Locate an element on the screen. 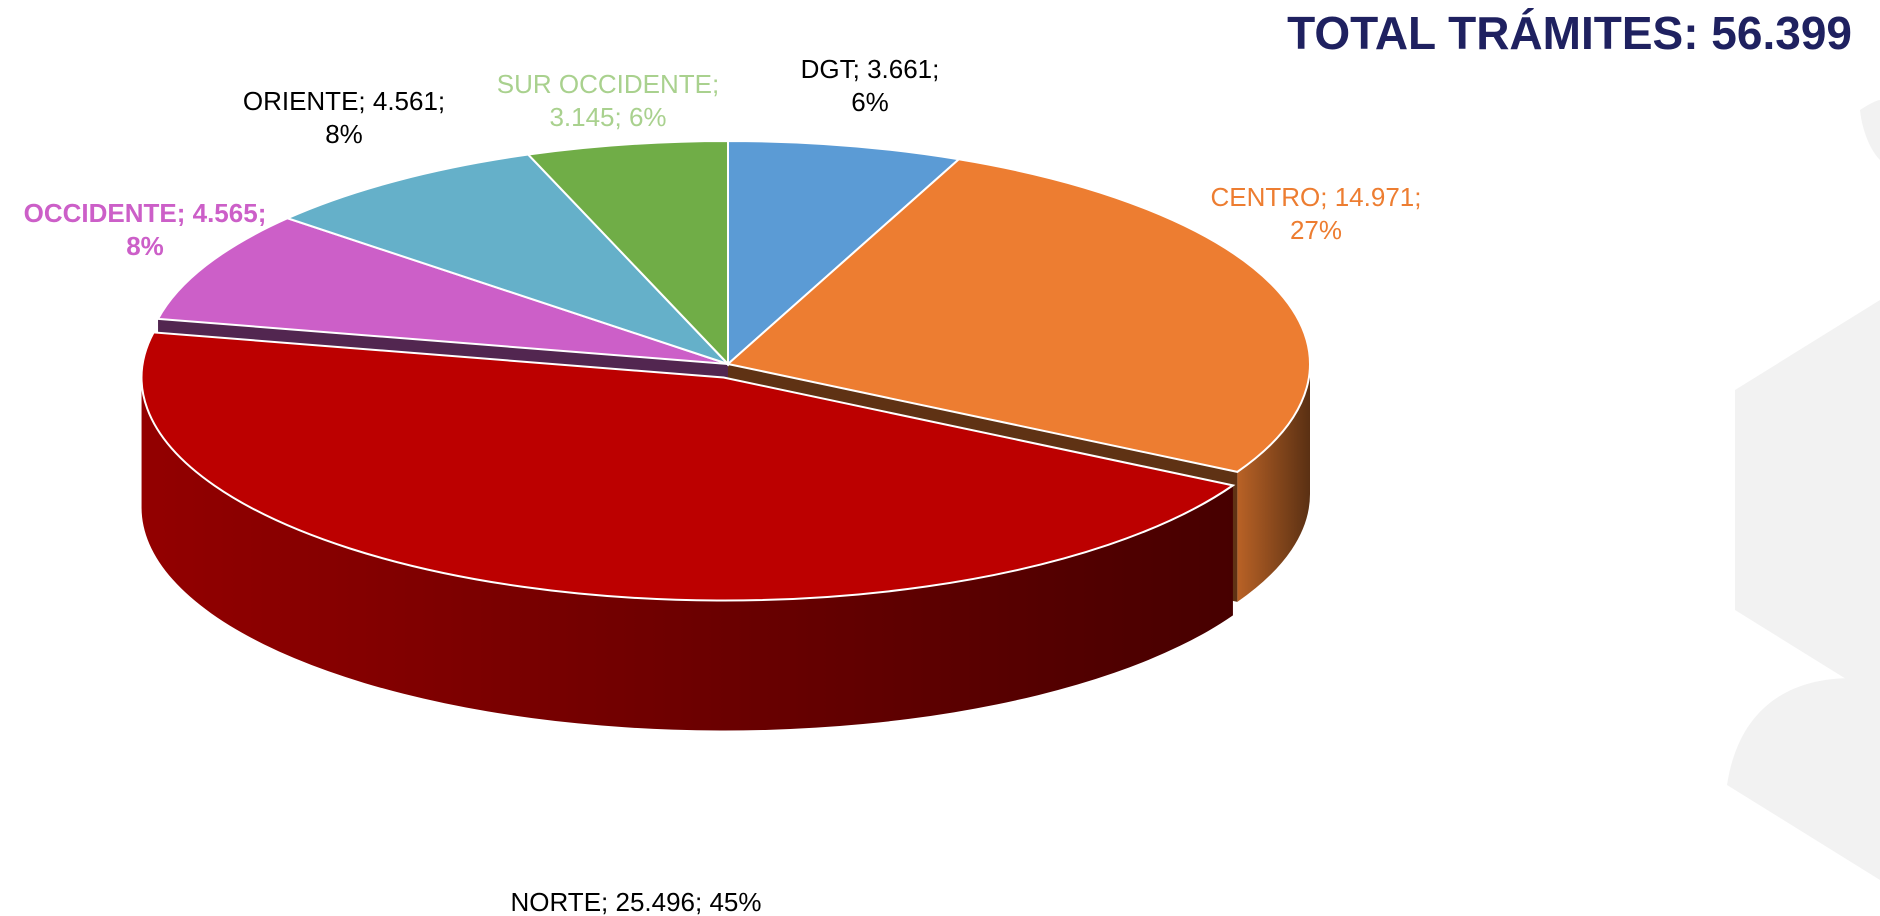 The width and height of the screenshot is (1880, 916). data-label: ORIENTE; 4.561; 8% is located at coordinates (344, 117).